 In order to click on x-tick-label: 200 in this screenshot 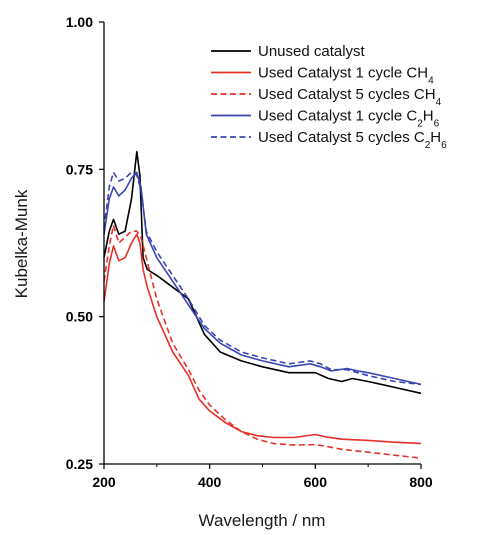, I will do `click(104, 482)`.